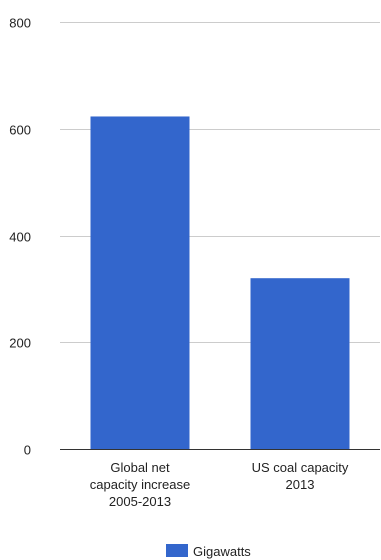 The height and width of the screenshot is (560, 381). What do you see at coordinates (20, 130) in the screenshot?
I see `y-tick-label: 600` at bounding box center [20, 130].